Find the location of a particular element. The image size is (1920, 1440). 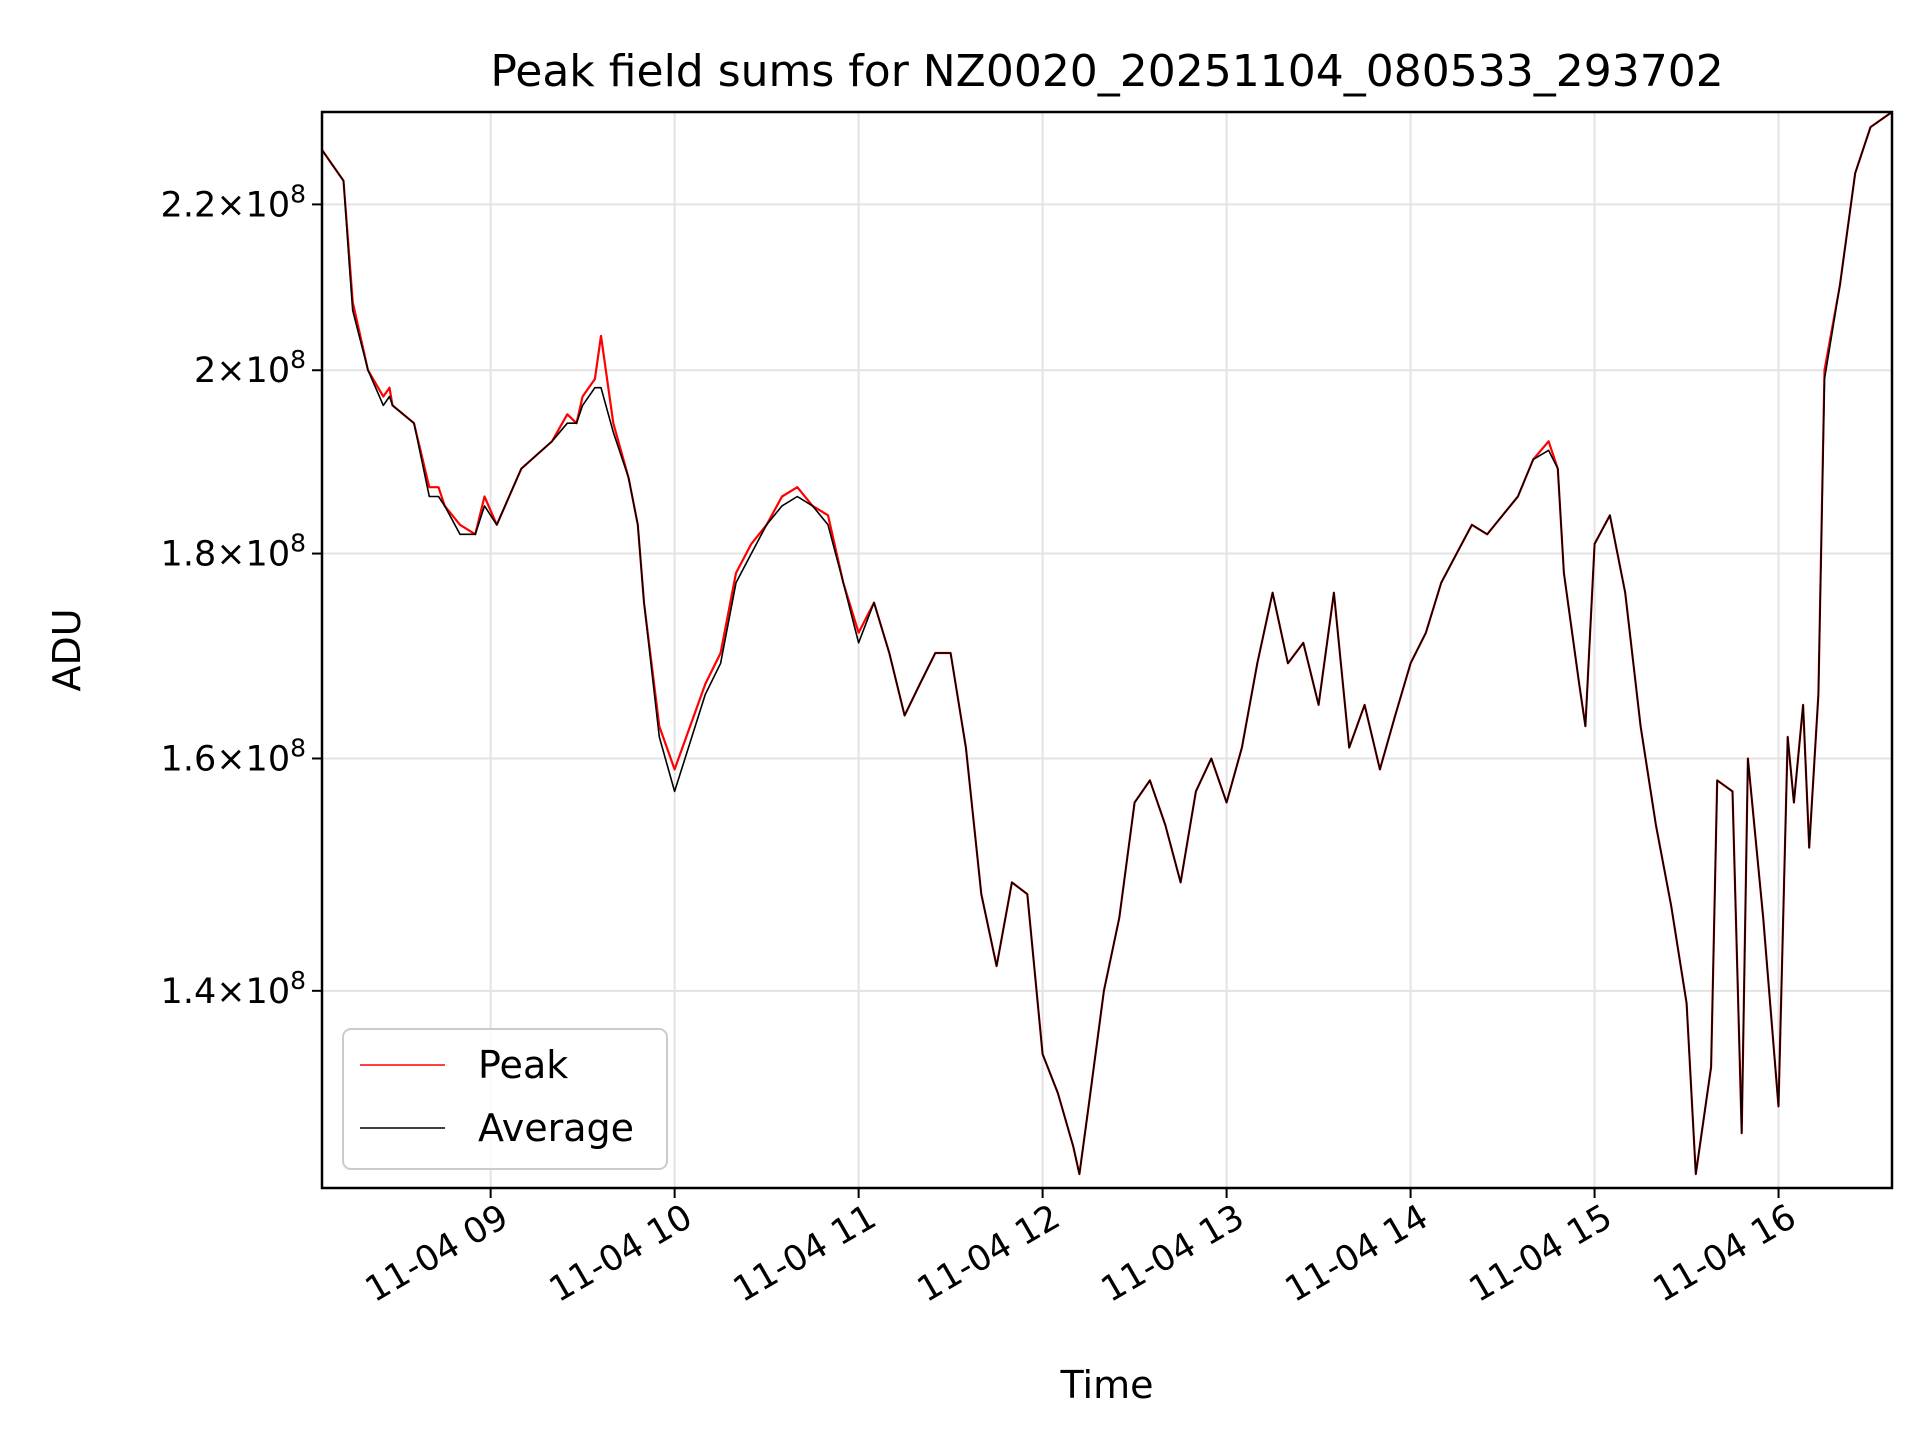

y-tick-label: 1.4×10⁸ is located at coordinates (233, 989).